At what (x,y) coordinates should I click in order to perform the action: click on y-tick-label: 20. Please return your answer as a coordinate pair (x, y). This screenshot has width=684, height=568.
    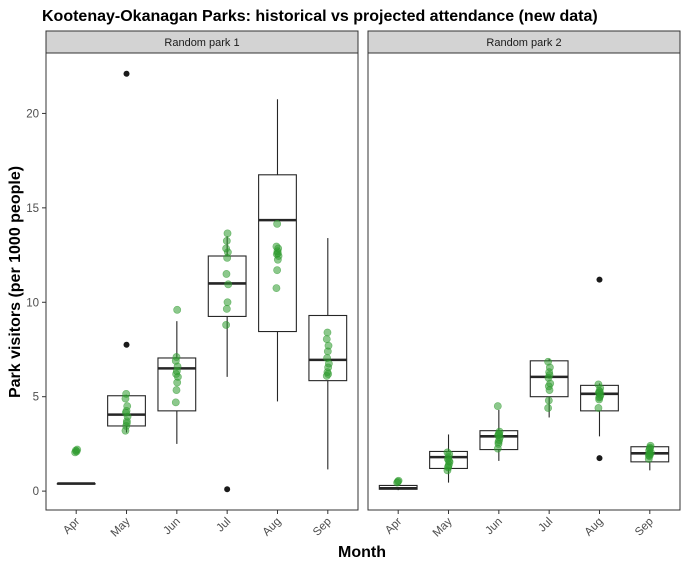
    Looking at the image, I should click on (32, 114).